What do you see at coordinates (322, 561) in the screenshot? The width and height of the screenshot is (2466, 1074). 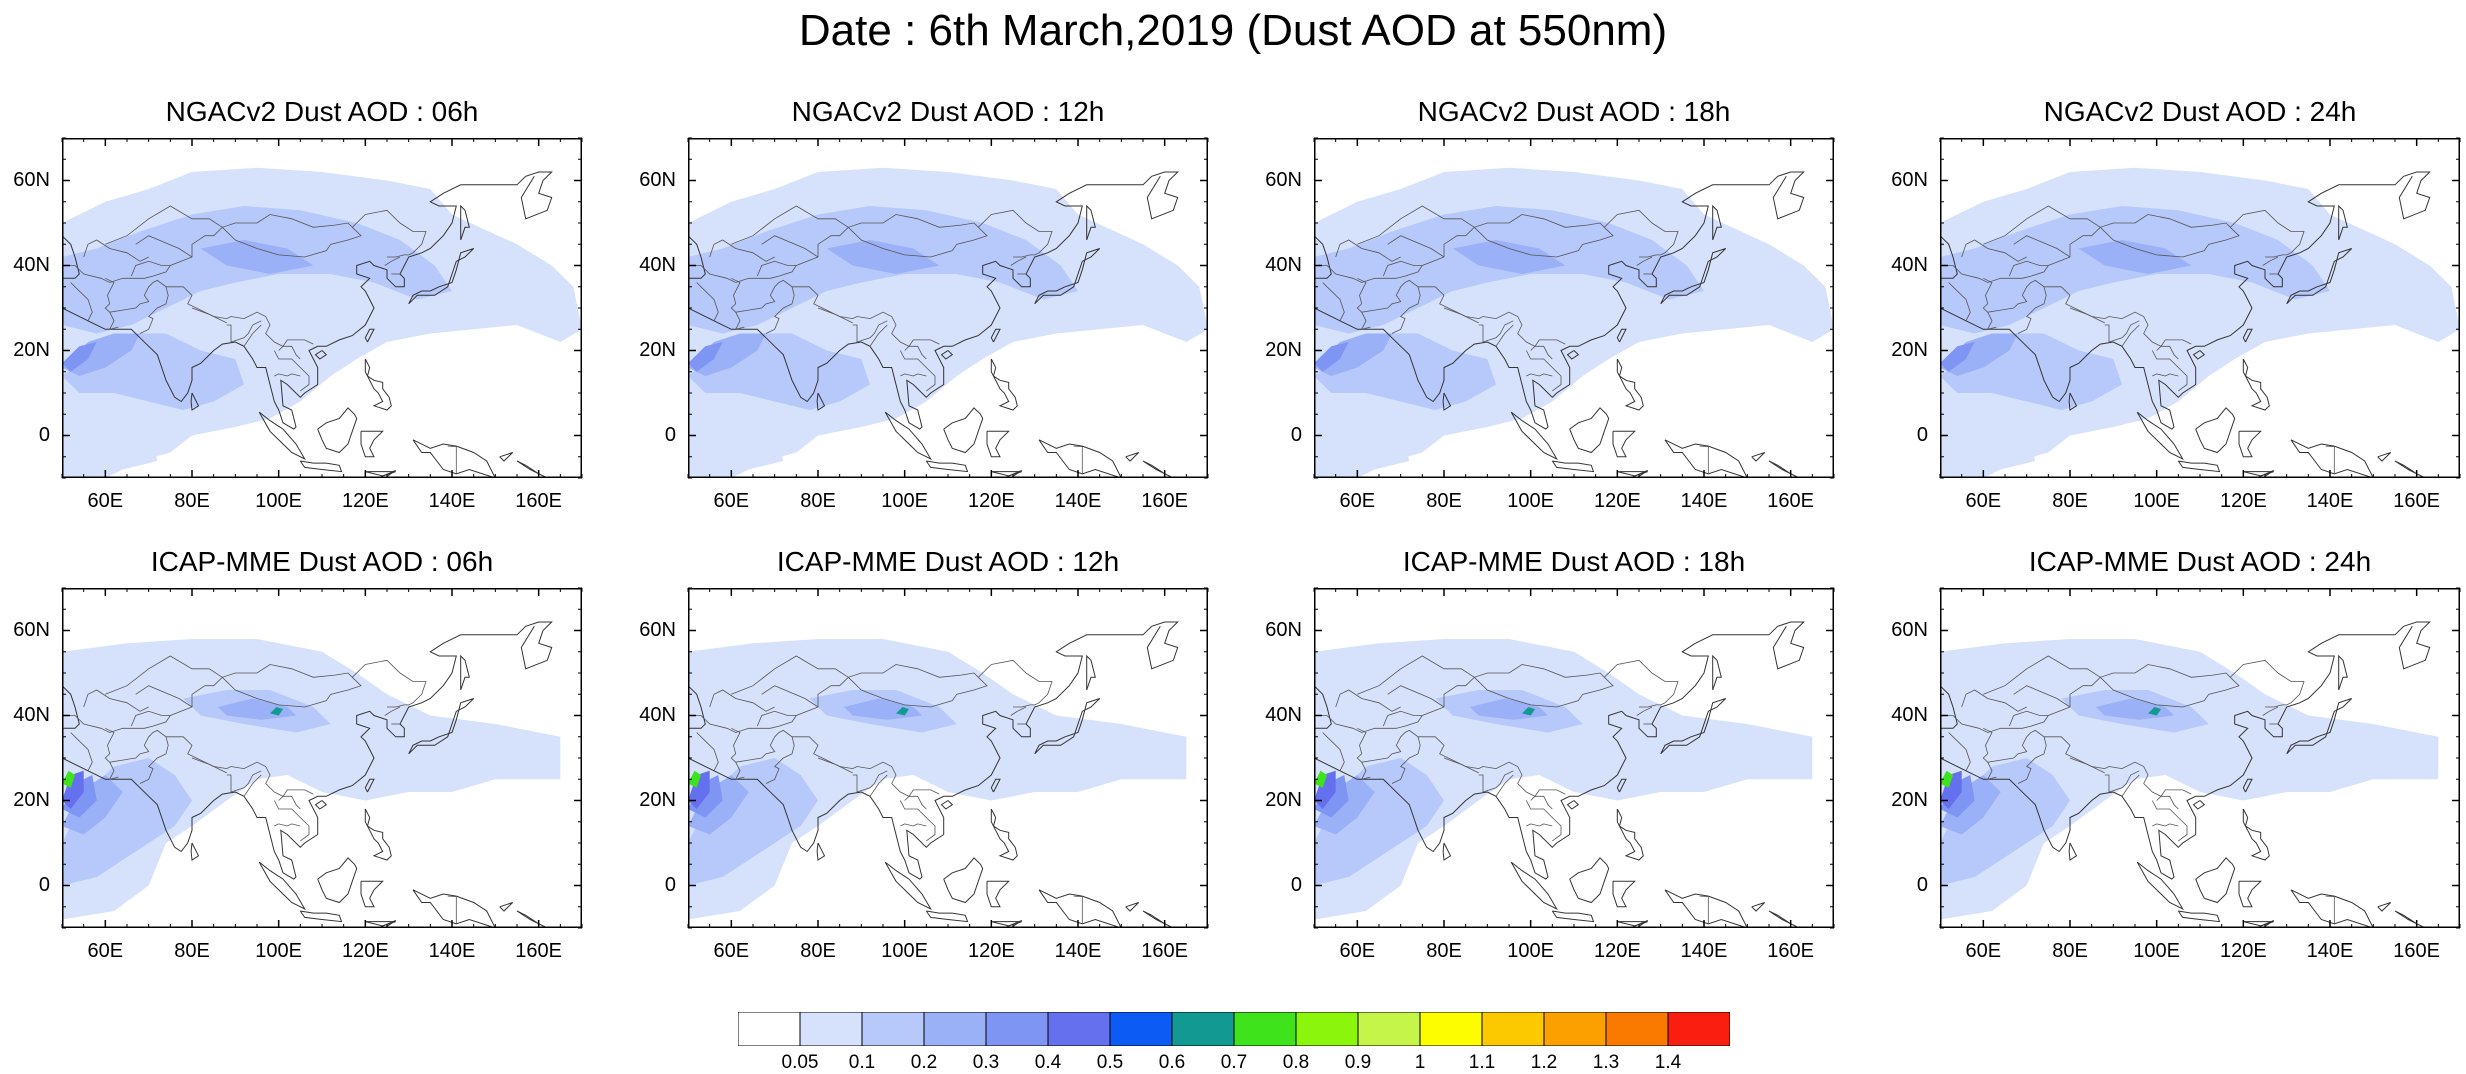 I see `panel-title: ICAP-MME Dust AOD : 06h` at bounding box center [322, 561].